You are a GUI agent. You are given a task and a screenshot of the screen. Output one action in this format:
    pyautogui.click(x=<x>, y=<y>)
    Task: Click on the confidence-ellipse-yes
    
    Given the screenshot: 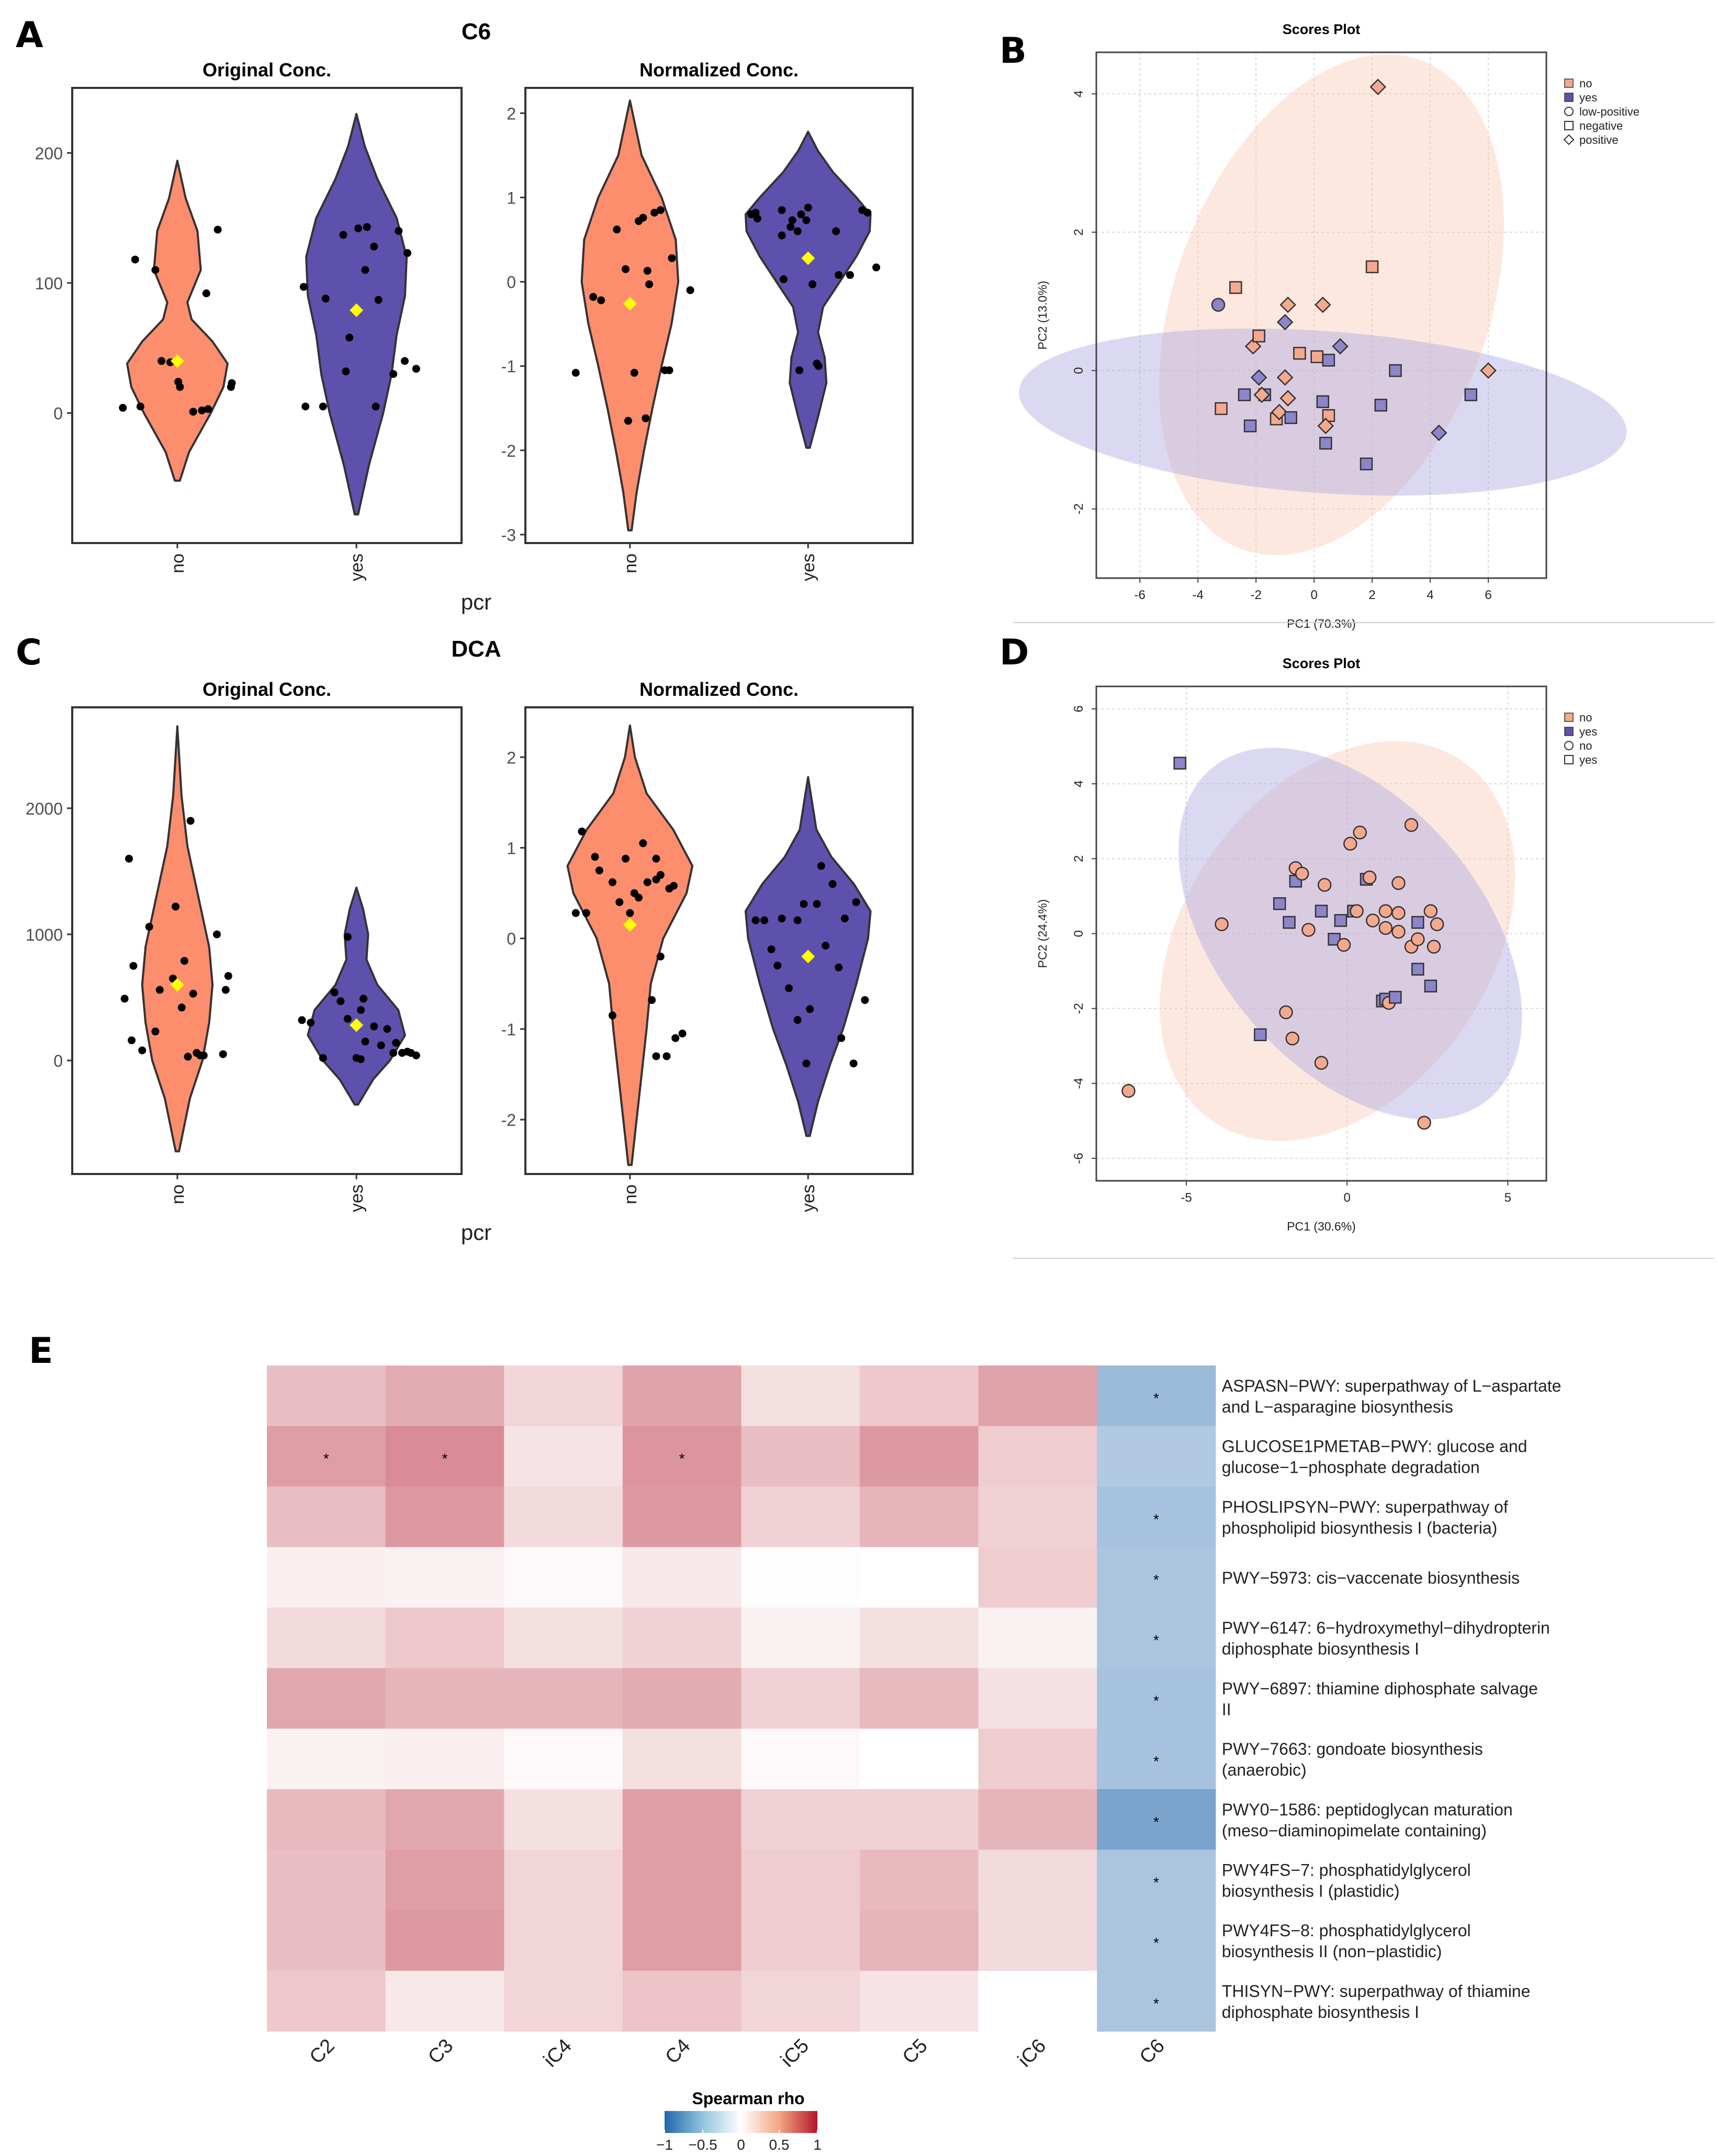 What is the action you would take?
    pyautogui.click(x=1350, y=934)
    